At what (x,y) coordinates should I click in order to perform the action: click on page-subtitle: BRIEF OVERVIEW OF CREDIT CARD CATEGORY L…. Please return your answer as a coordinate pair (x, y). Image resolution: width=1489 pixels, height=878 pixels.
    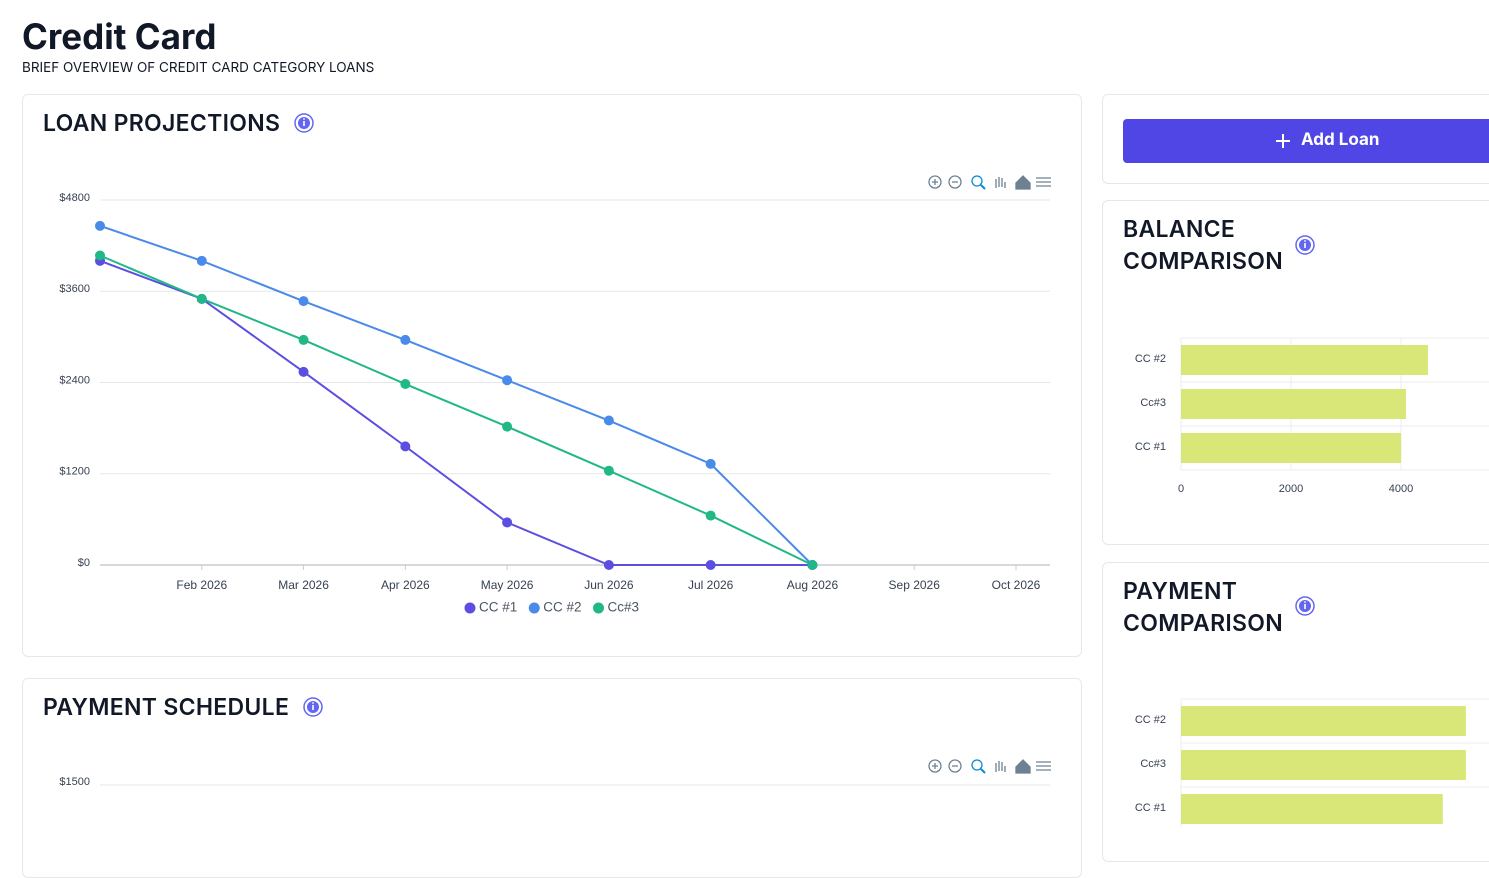
    Looking at the image, I should click on (198, 68).